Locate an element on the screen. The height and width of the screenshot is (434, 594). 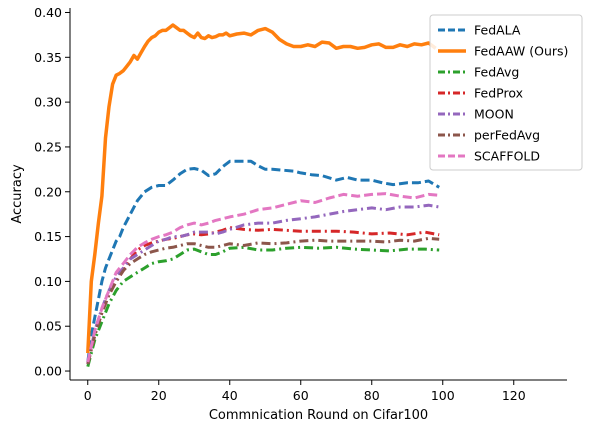
x-tick-label: 60 is located at coordinates (301, 395).